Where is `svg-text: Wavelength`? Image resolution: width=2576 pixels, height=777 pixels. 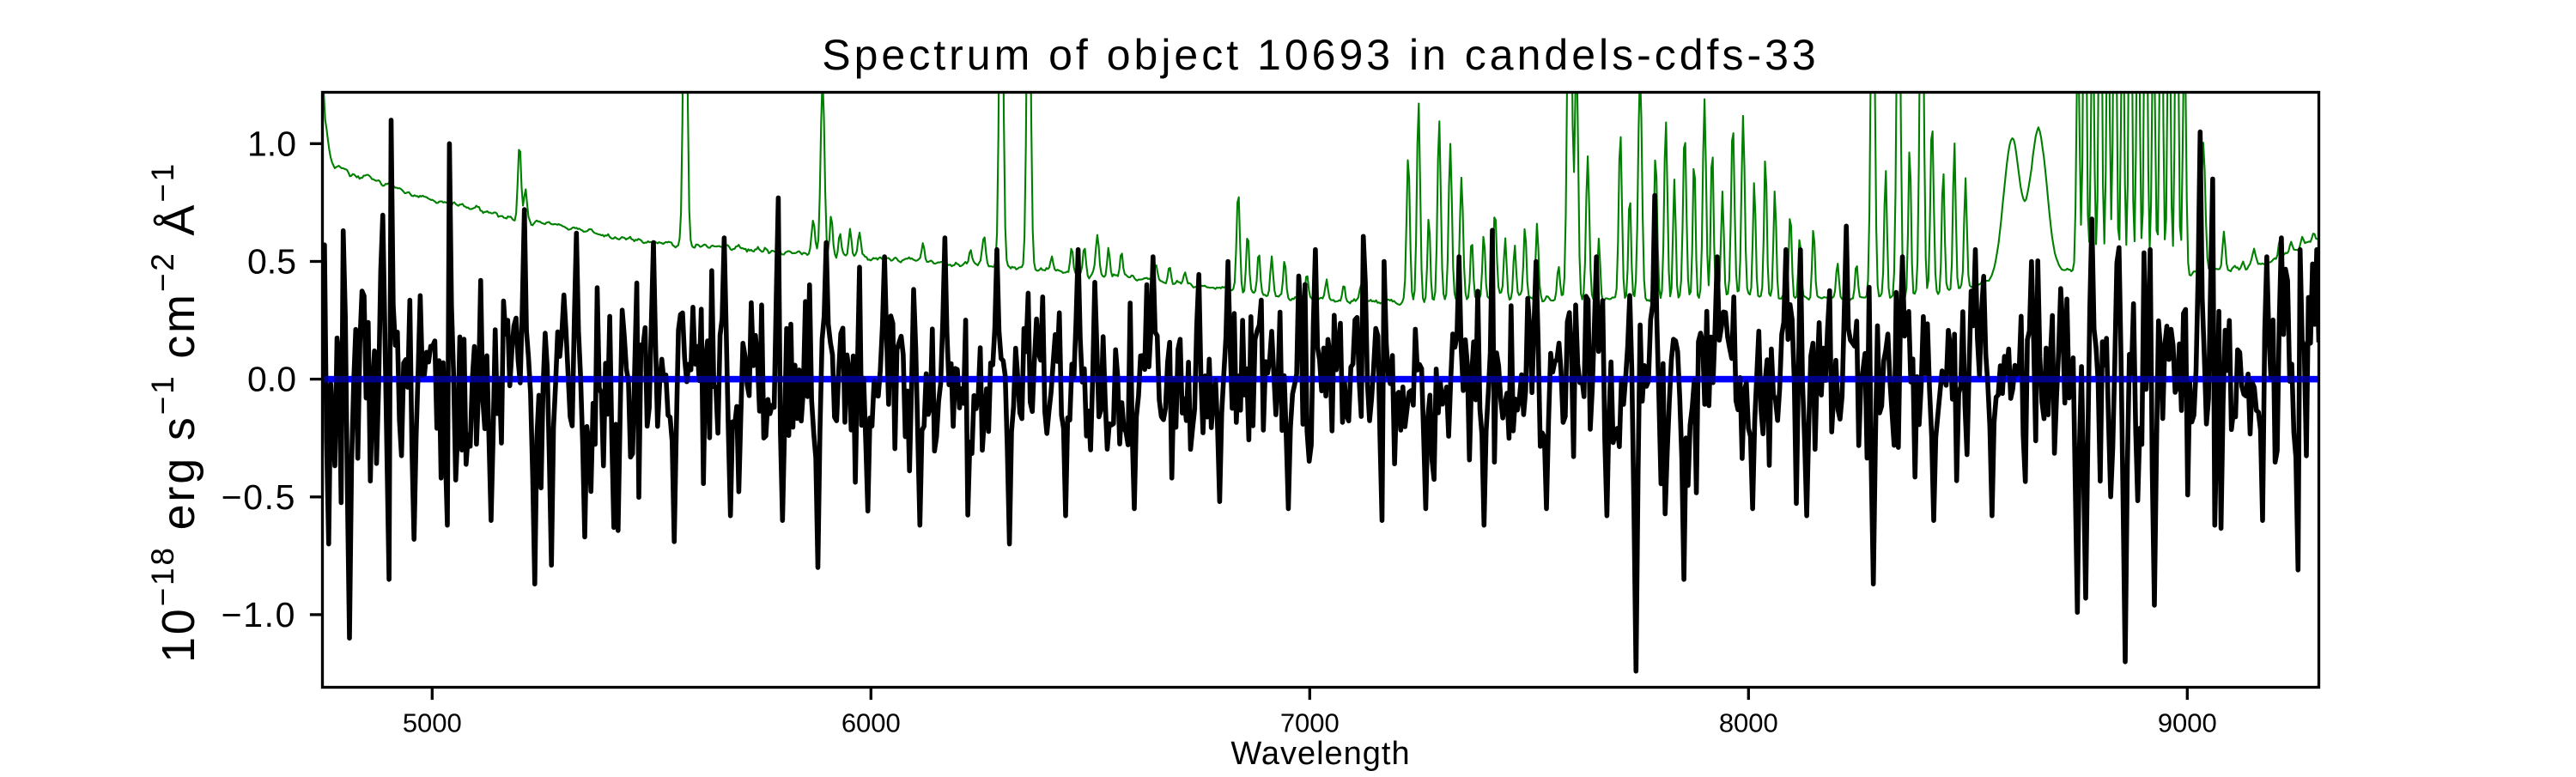
svg-text: Wavelength is located at coordinates (1320, 754).